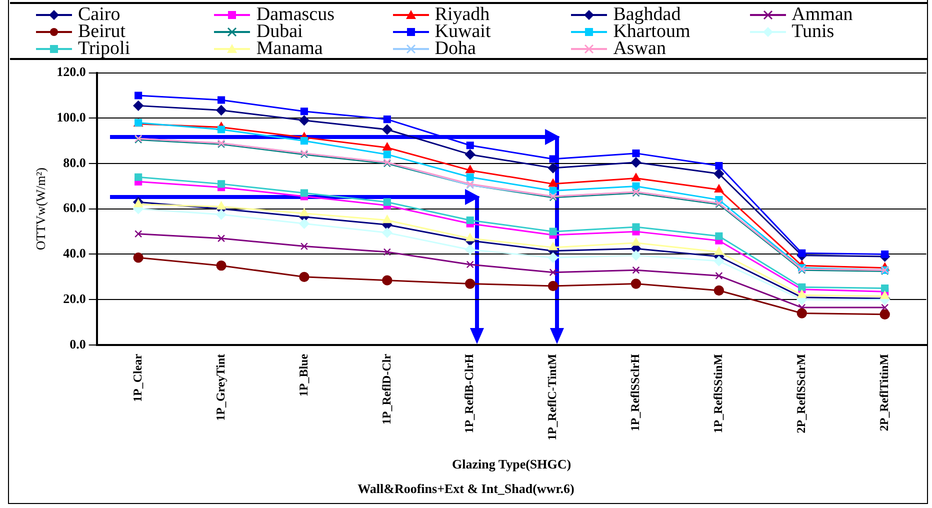 This screenshot has height=508, width=932. Describe the element at coordinates (512, 464) in the screenshot. I see `x-axis-title: Glazing Type(SHGC)` at that location.